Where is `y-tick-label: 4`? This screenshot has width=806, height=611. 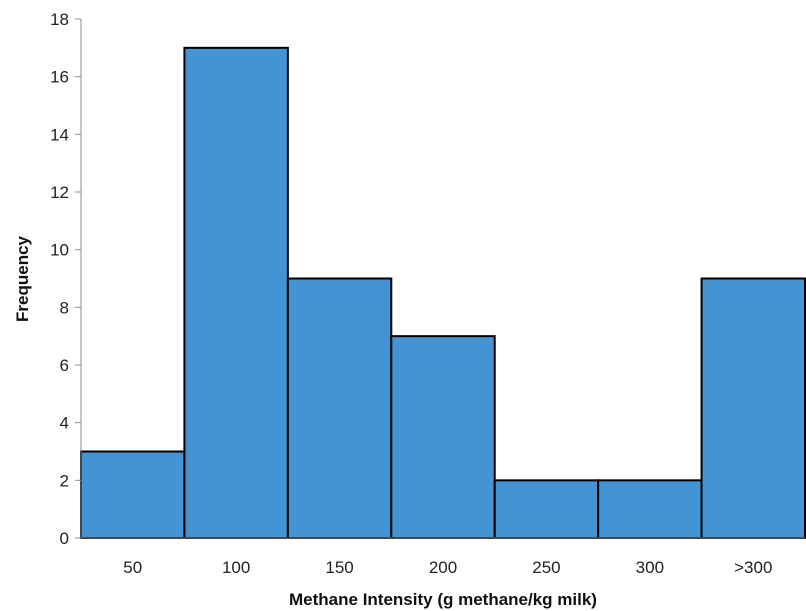
y-tick-label: 4 is located at coordinates (64, 423).